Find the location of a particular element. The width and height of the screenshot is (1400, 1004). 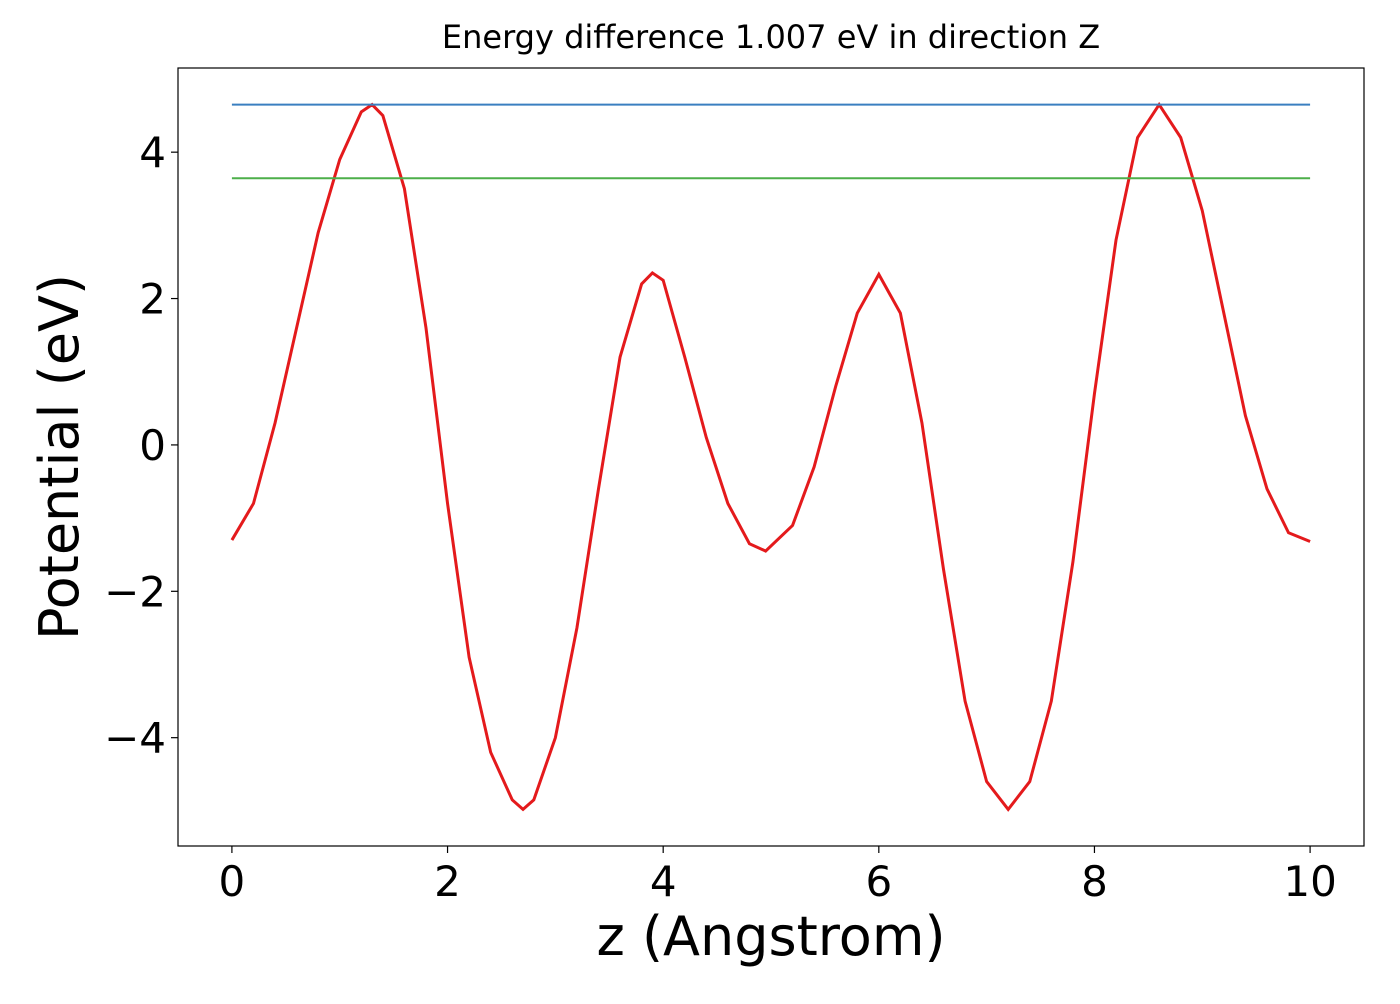

x-tick-label: 6 is located at coordinates (878, 881).